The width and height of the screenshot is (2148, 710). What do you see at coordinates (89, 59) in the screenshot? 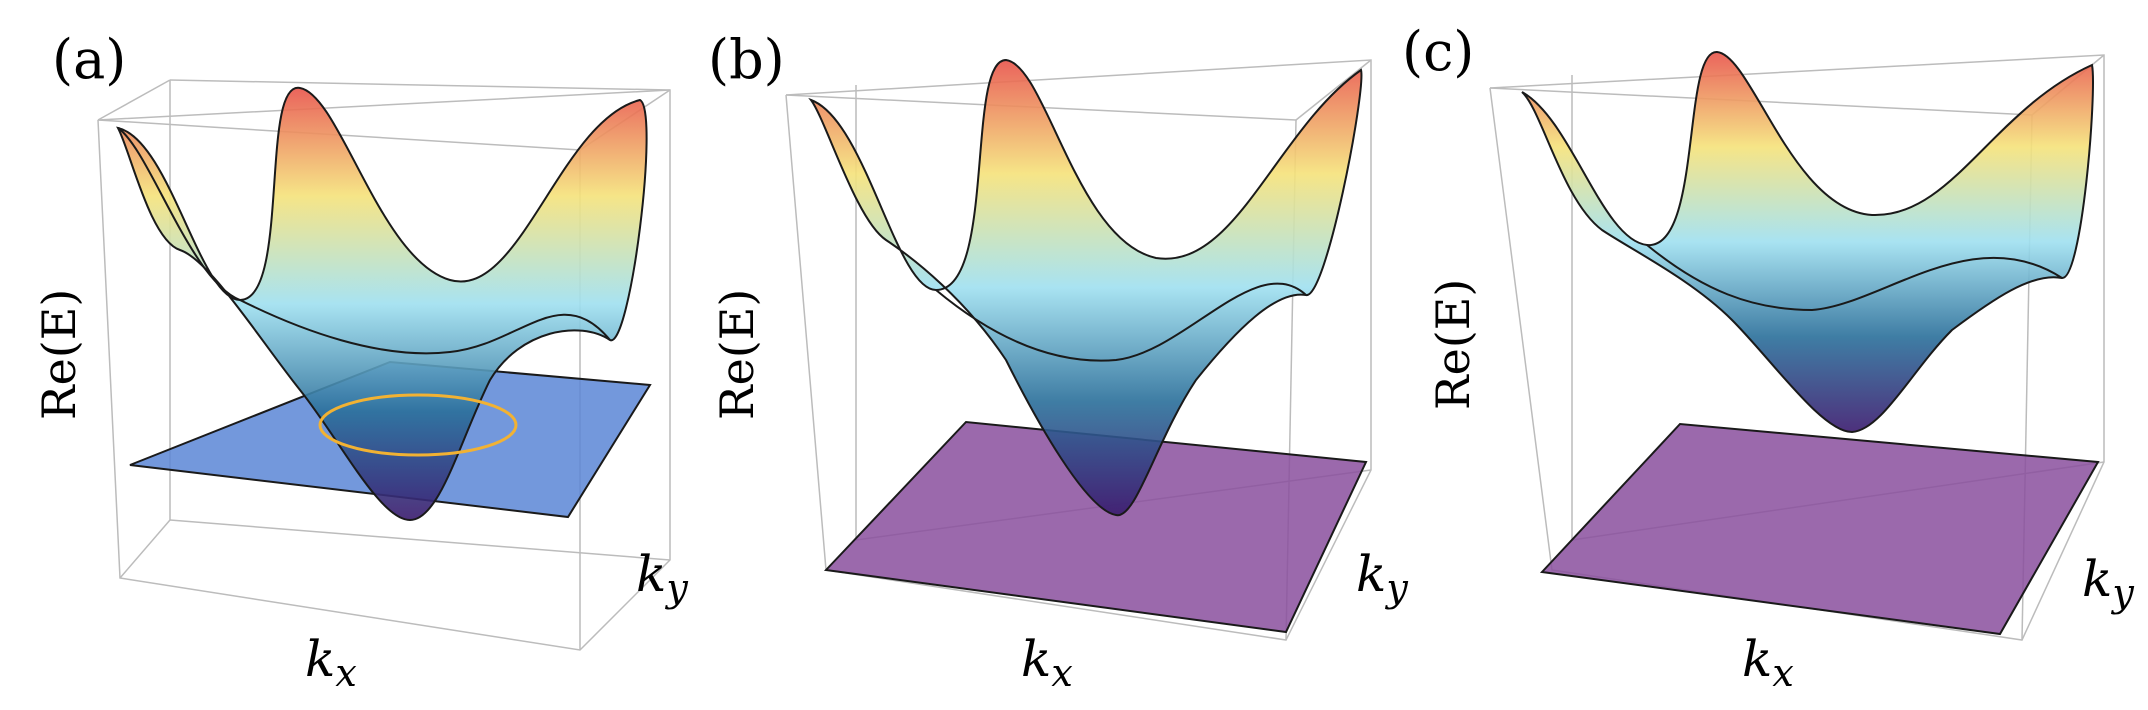
I see `panel-label: (a)` at bounding box center [89, 59].